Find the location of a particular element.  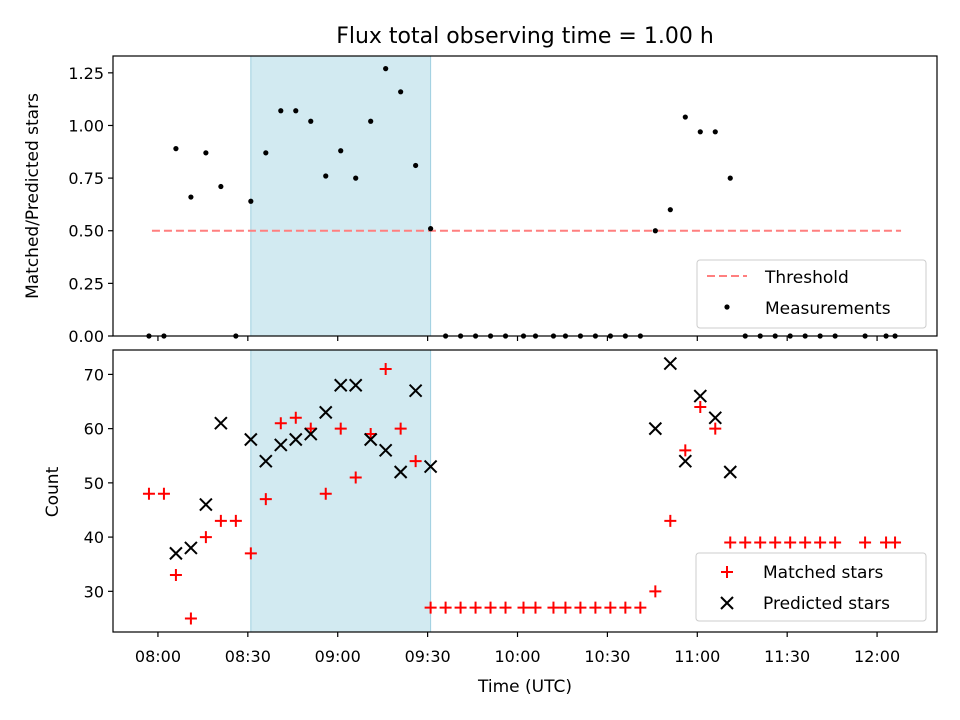

legend: Threshold Measurements is located at coordinates (811, 294).